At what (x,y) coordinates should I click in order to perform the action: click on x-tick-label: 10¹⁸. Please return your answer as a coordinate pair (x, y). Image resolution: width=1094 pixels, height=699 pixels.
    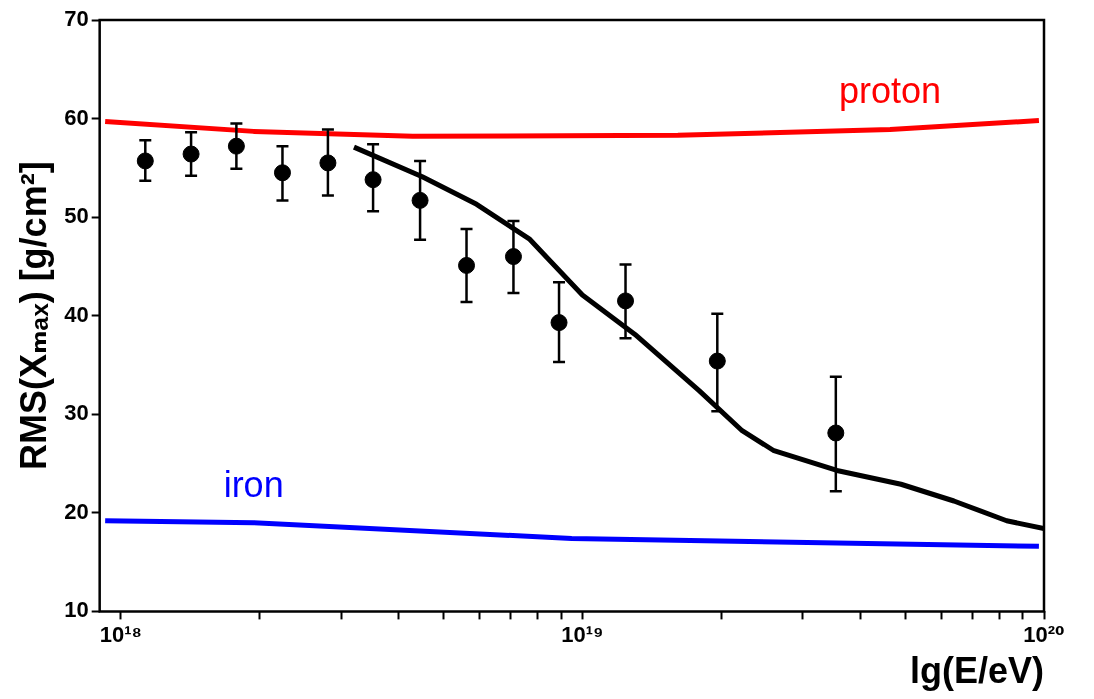
    Looking at the image, I should click on (120, 634).